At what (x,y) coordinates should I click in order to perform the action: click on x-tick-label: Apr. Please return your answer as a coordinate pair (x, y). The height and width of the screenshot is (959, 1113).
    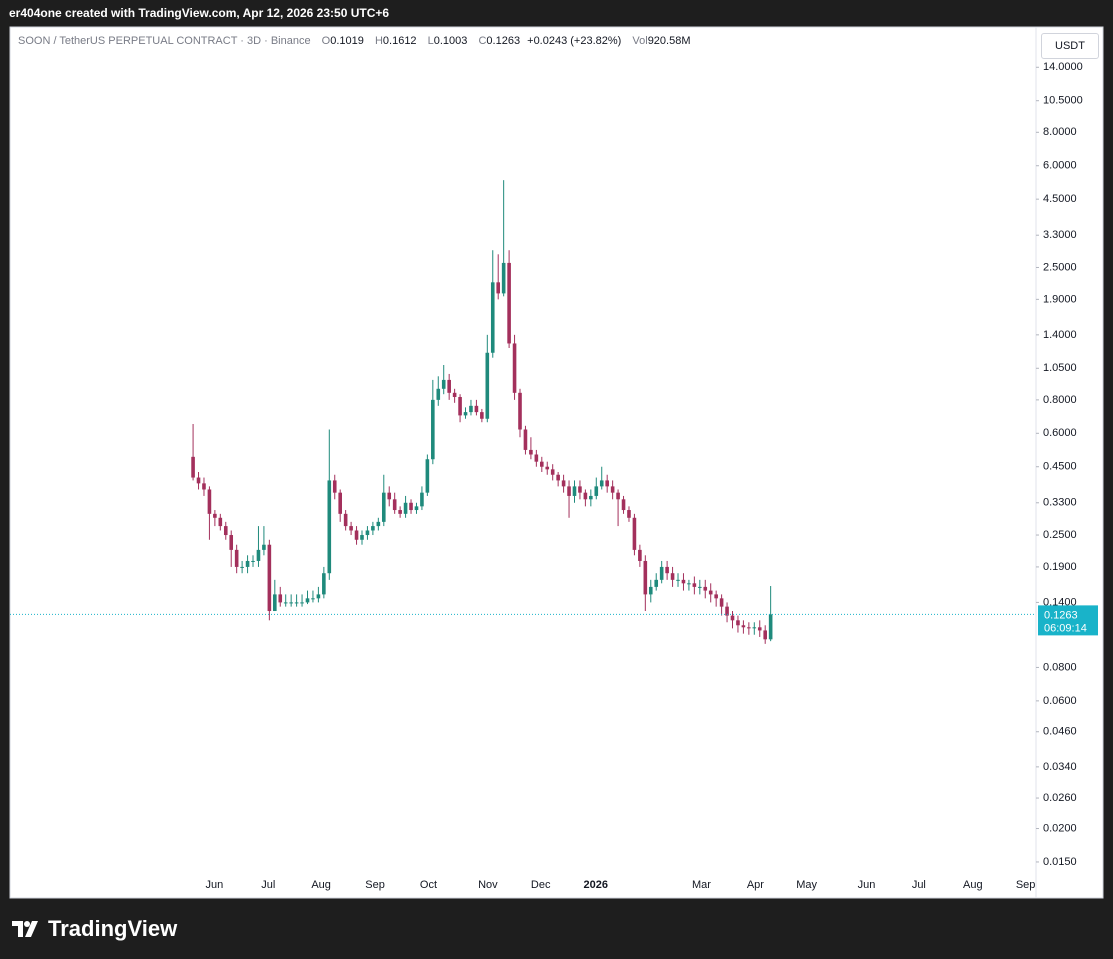
    Looking at the image, I should click on (755, 885).